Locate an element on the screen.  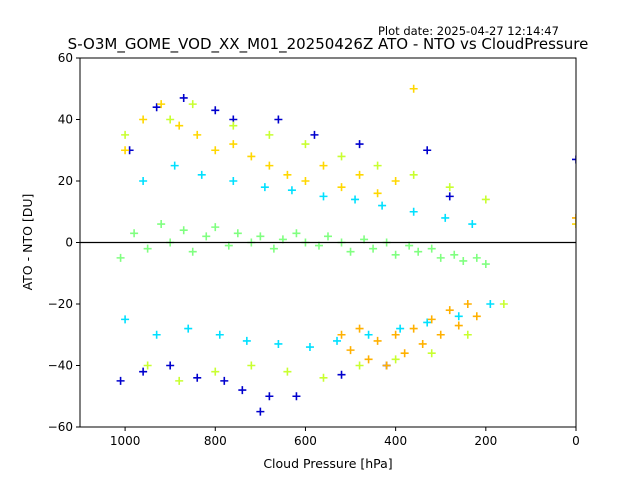
plot-date: Plot date: 2025-04-27 12:14:47 is located at coordinates (468, 31).